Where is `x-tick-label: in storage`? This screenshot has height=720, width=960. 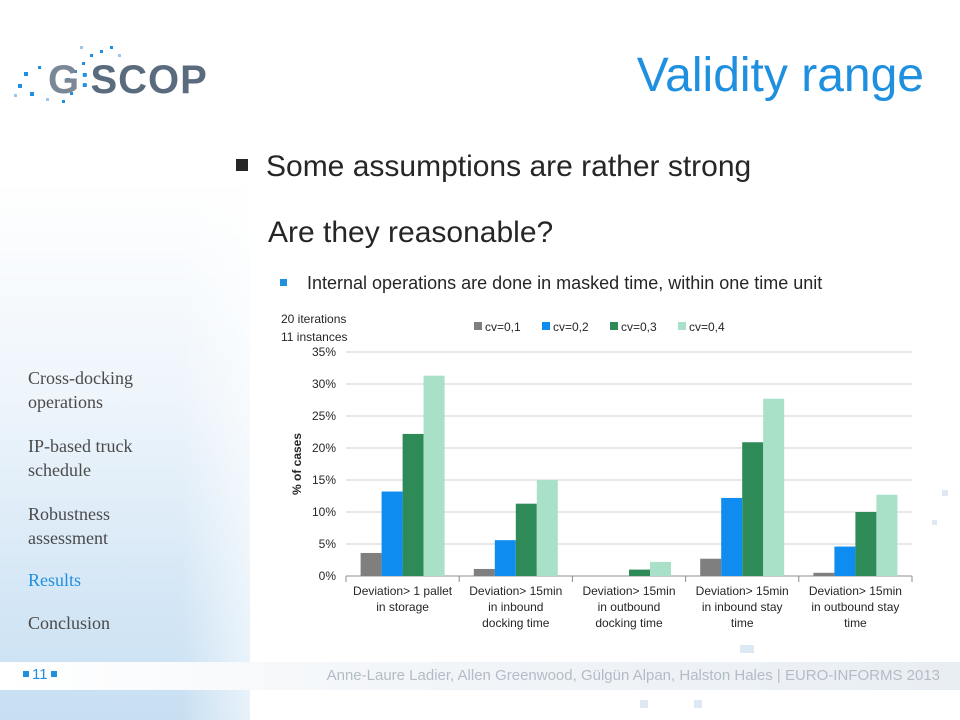
x-tick-label: in storage is located at coordinates (402, 607).